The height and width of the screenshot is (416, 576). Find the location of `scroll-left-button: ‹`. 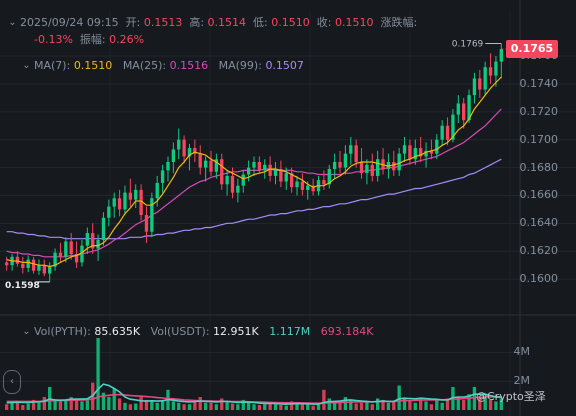

scroll-left-button: ‹ is located at coordinates (12, 382).